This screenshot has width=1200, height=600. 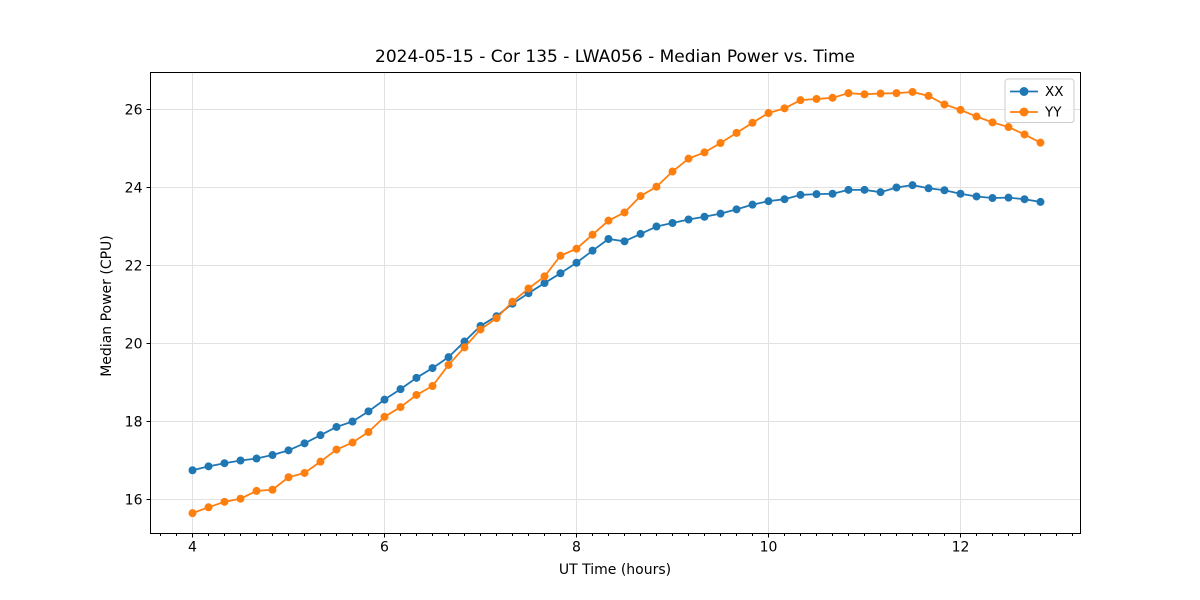 I want to click on x-tick-label: 8, so click(x=576, y=548).